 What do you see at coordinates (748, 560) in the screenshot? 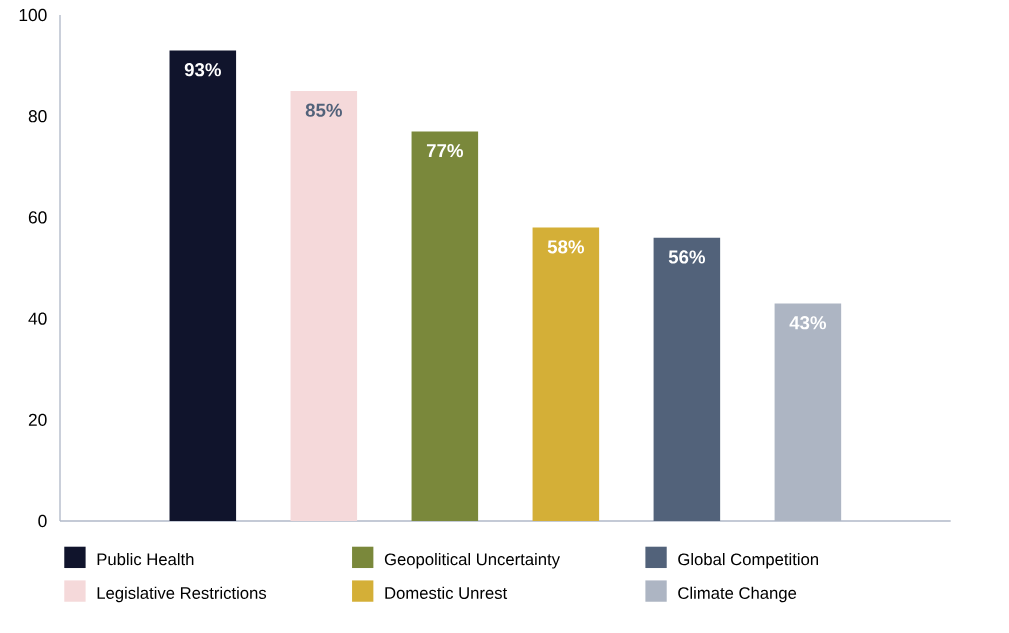
I see `legend-label: Global Competition` at bounding box center [748, 560].